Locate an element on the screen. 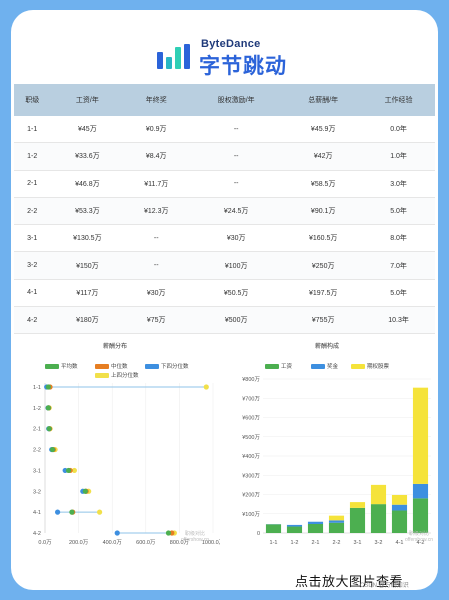  table-cell: ¥180万 is located at coordinates (87, 320).